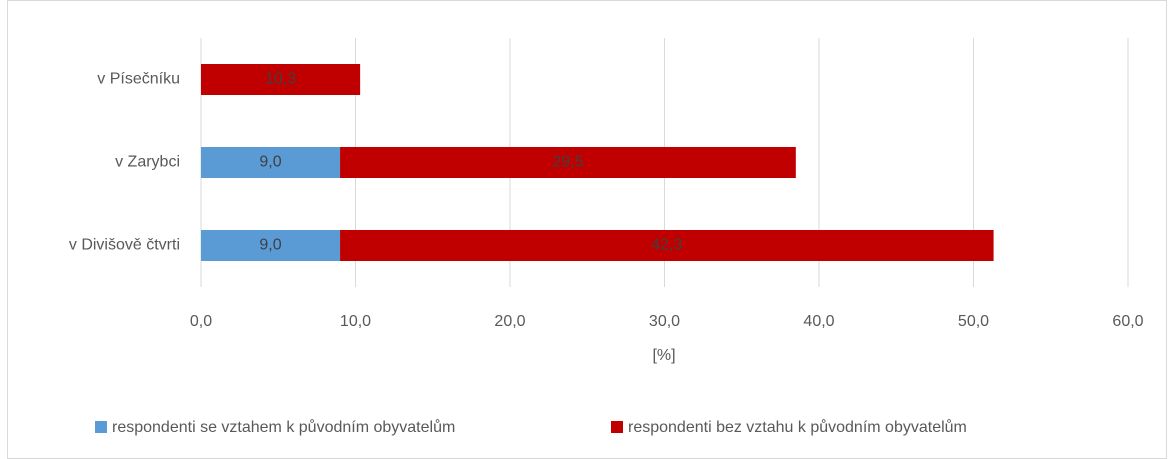  Describe the element at coordinates (509, 321) in the screenshot. I see `x-tick-label: 20,0` at that location.